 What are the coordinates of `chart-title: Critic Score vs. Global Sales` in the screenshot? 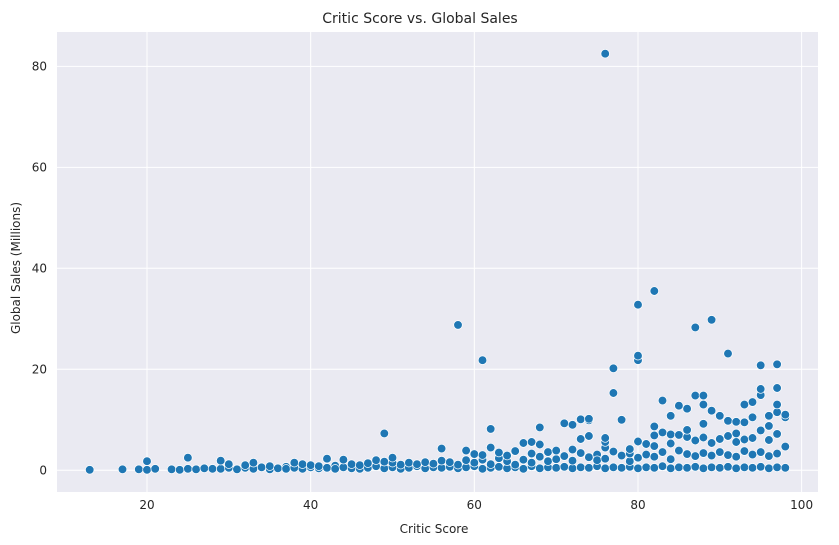 It's located at (419, 19).